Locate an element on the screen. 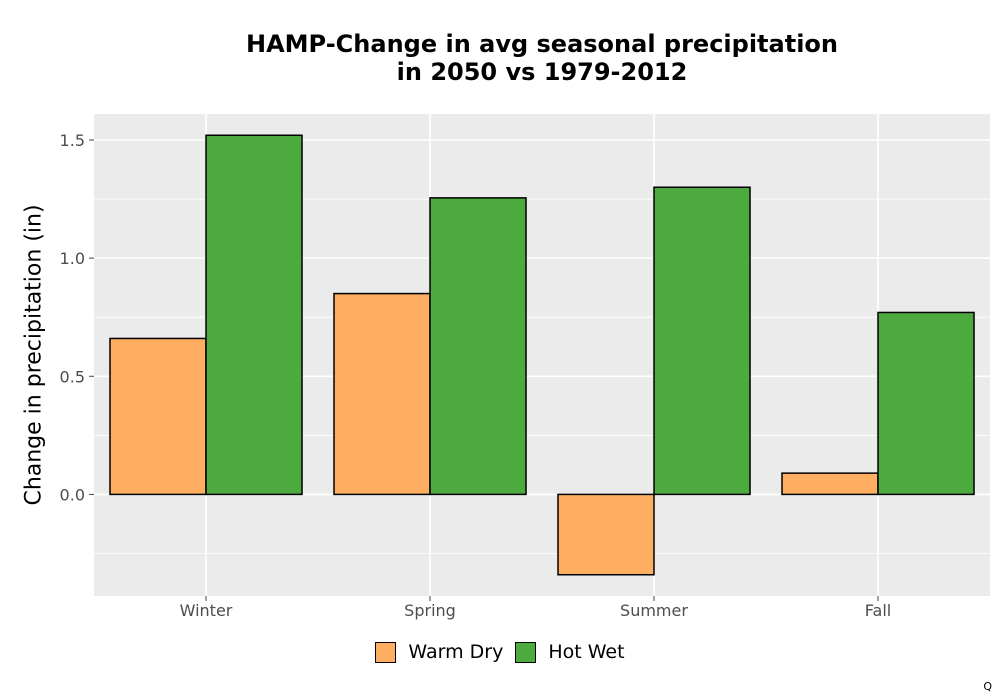 Image resolution: width=1000 pixels, height=700 pixels. bar-warm-dry-winter is located at coordinates (158, 416).